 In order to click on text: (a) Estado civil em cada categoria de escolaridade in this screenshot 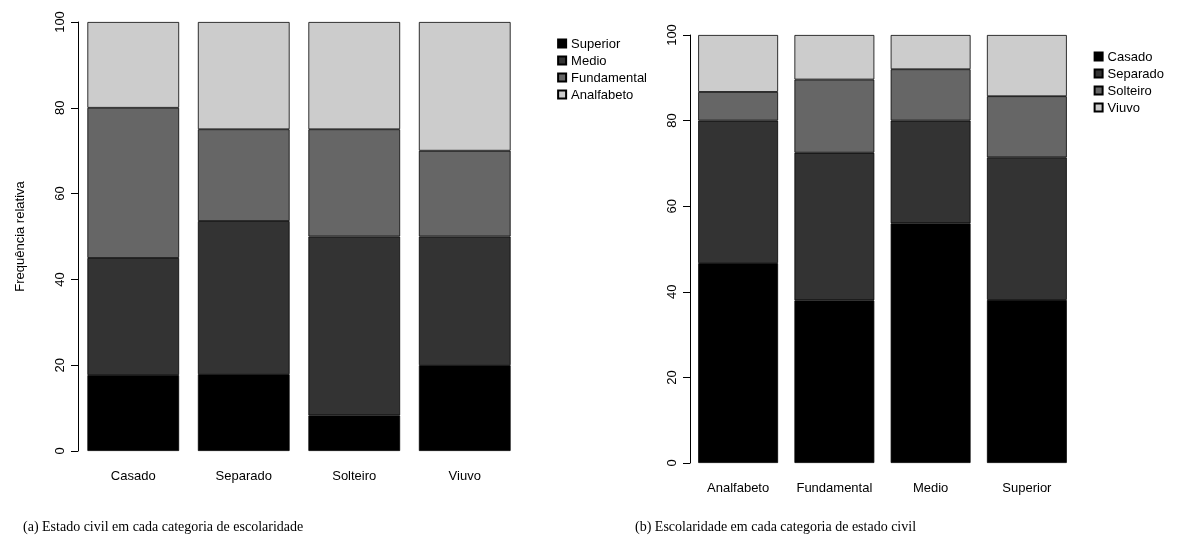, I will do `click(163, 526)`.